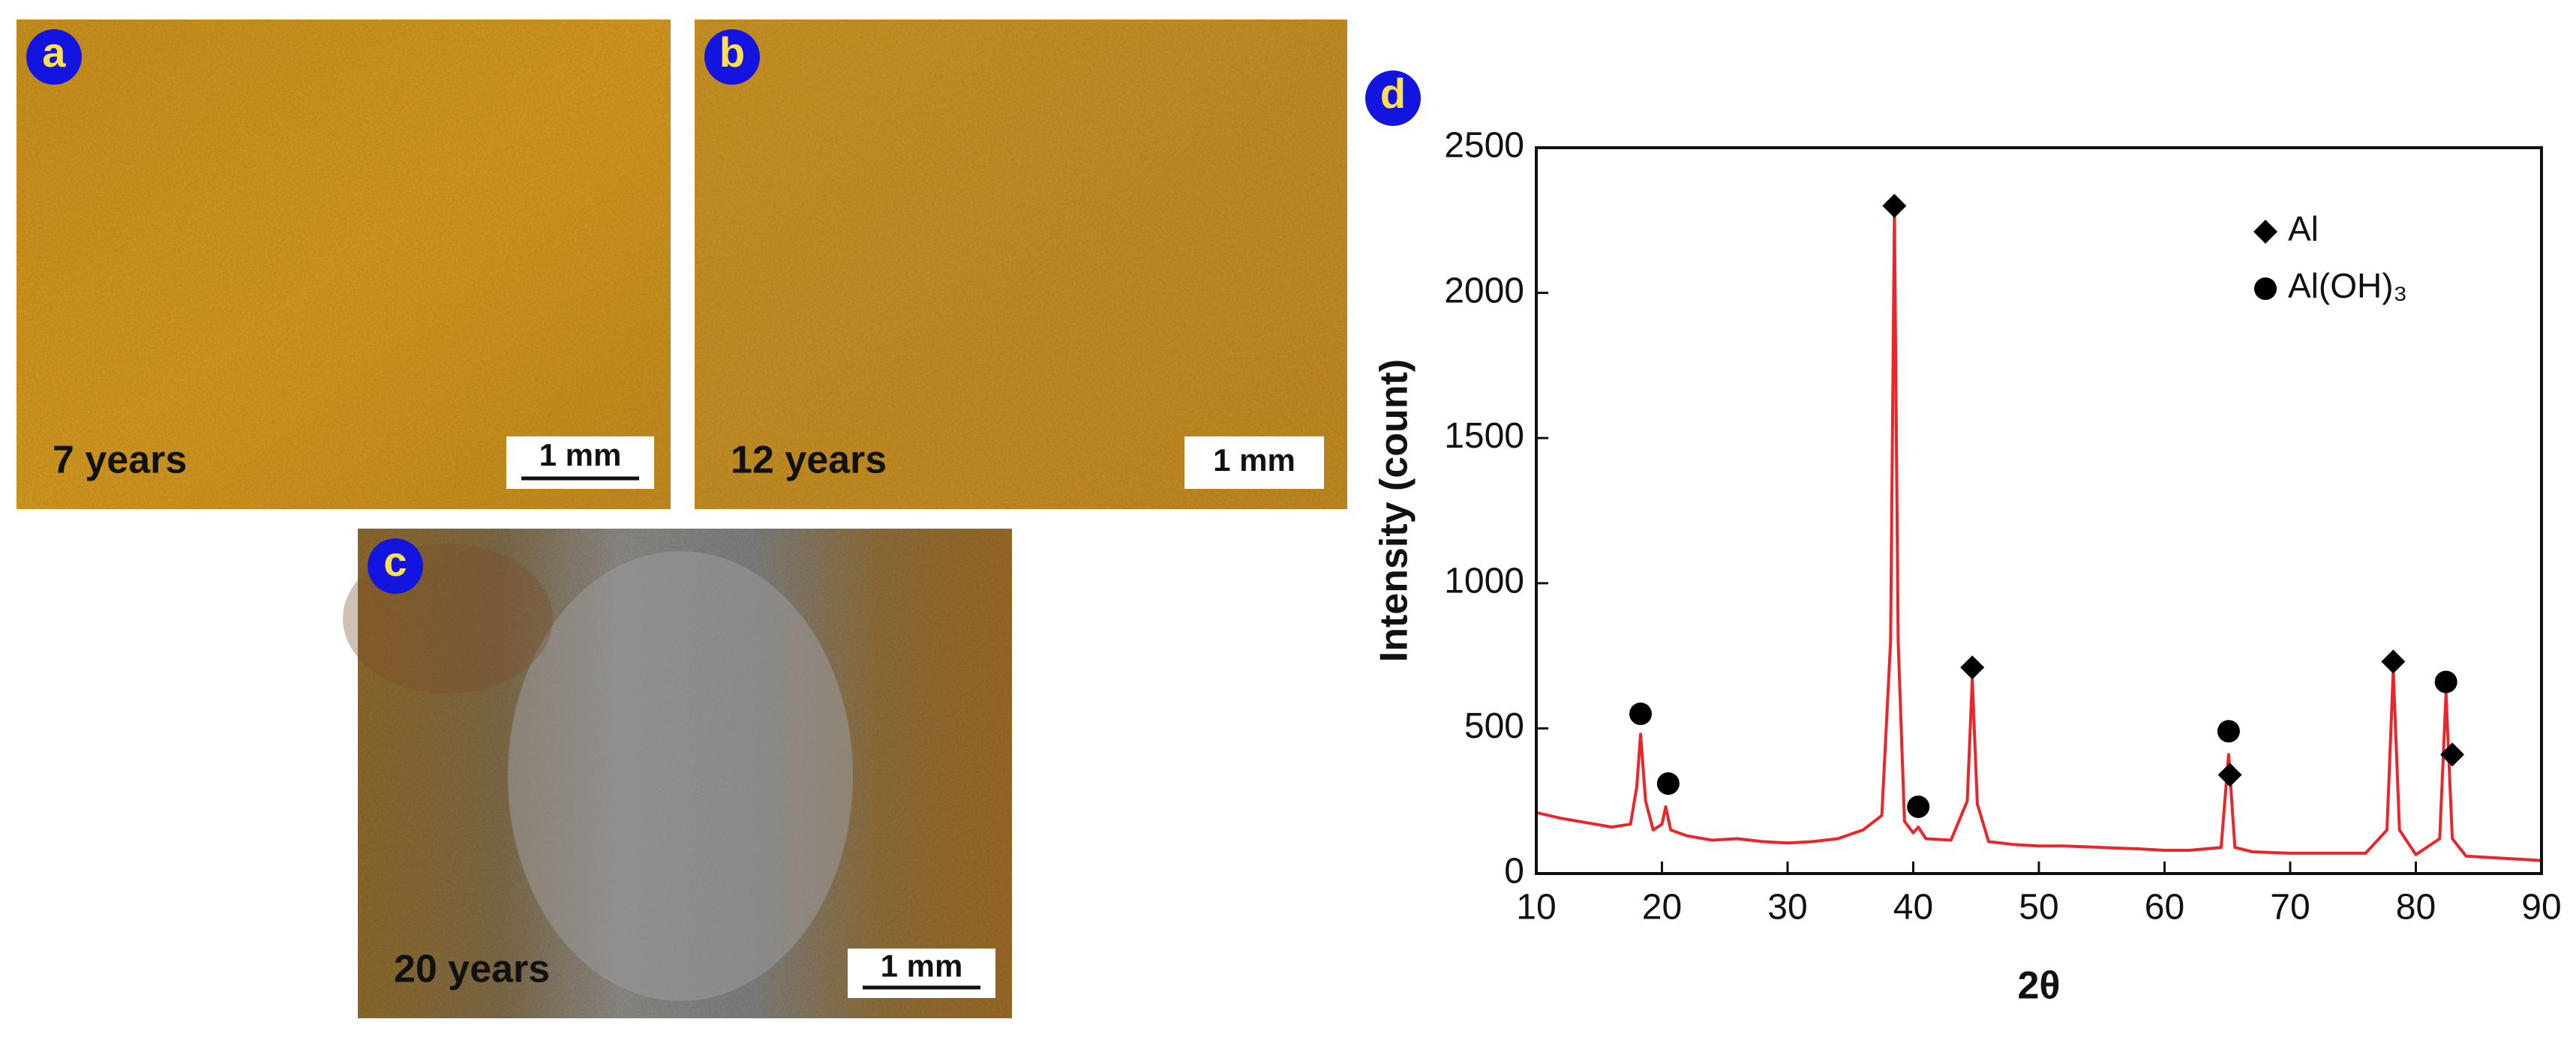  Describe the element at coordinates (395, 561) in the screenshot. I see `panel-label: c` at that location.